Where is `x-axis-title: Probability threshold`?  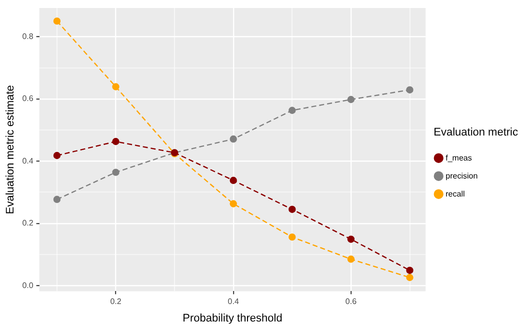 x-axis-title: Probability threshold is located at coordinates (232, 318).